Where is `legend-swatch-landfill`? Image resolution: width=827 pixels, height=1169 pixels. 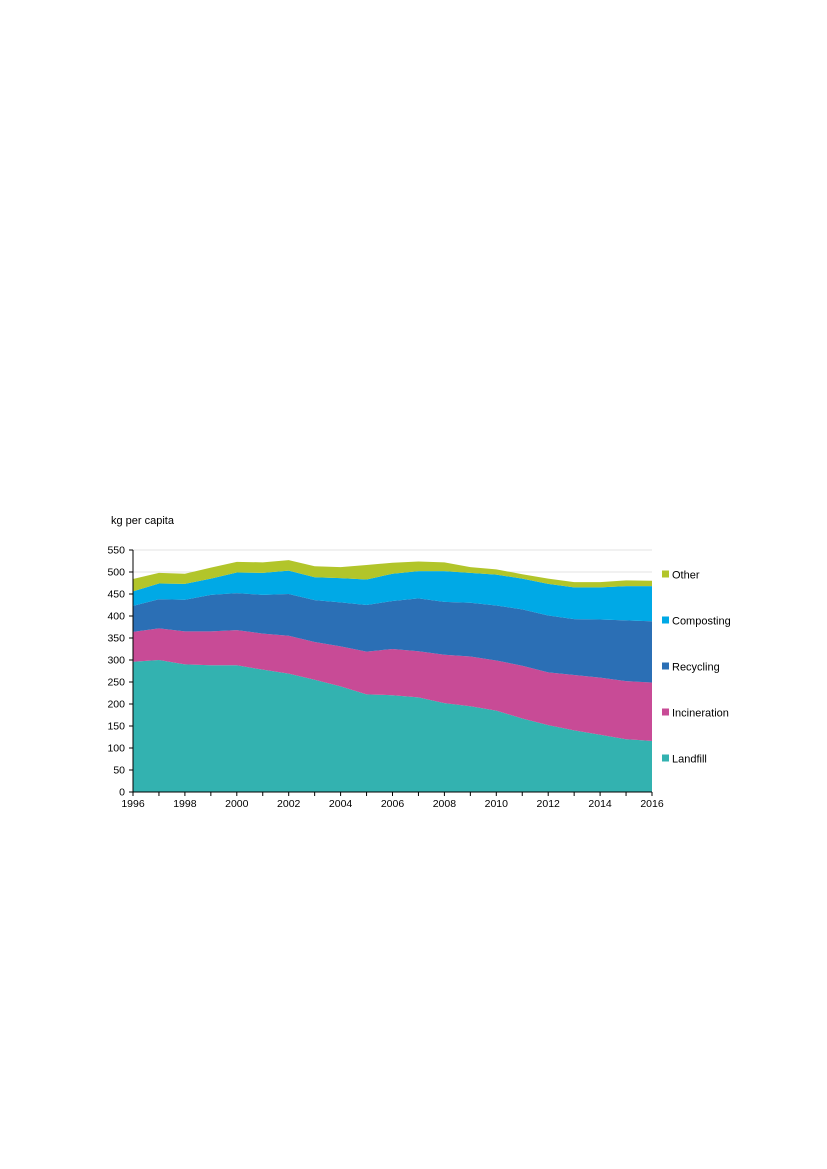
legend-swatch-landfill is located at coordinates (665, 758).